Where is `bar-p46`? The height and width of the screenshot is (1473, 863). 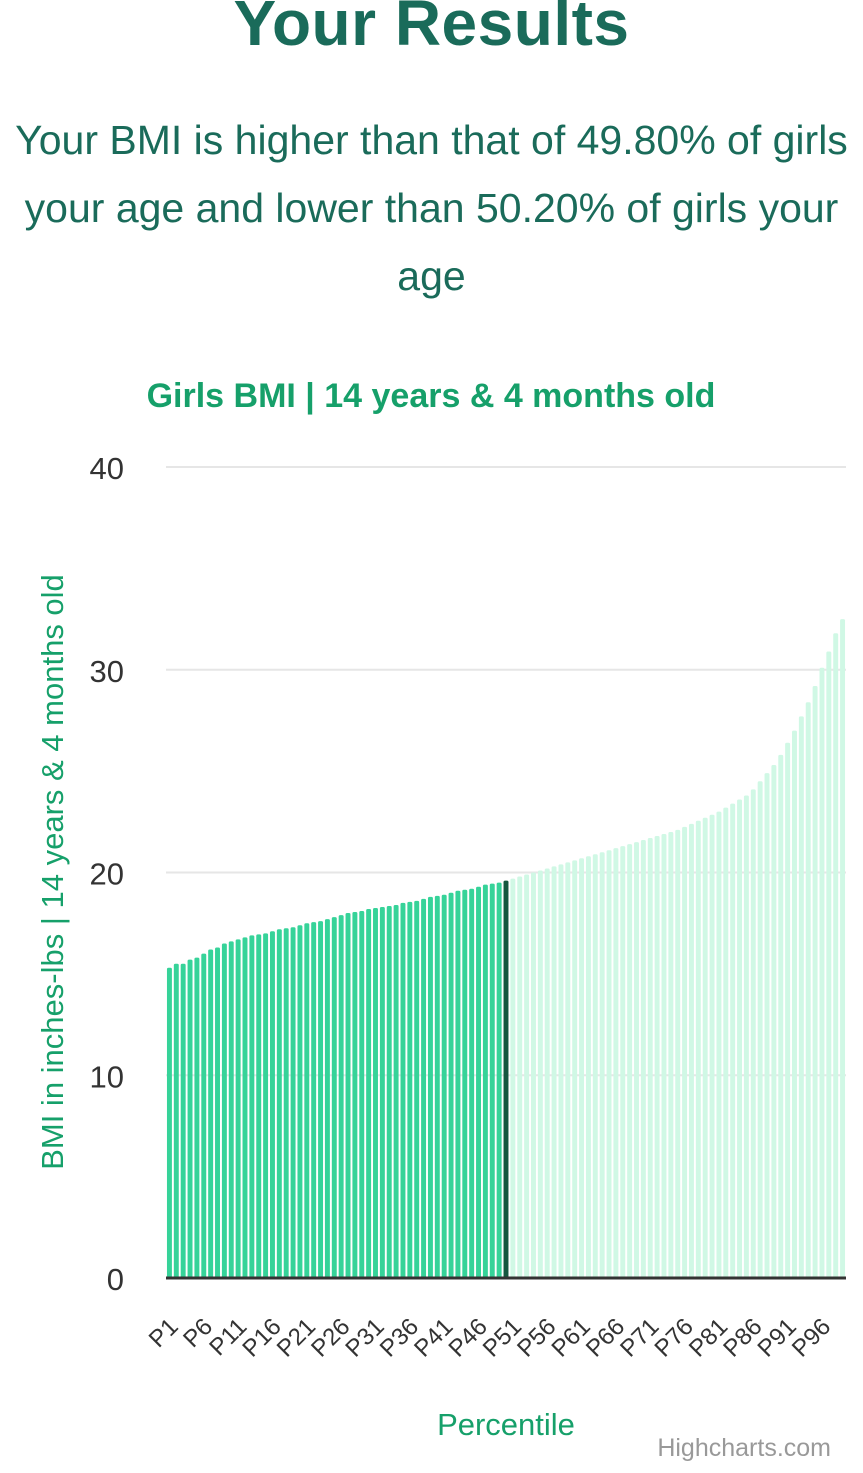
bar-p46 is located at coordinates (478, 1082).